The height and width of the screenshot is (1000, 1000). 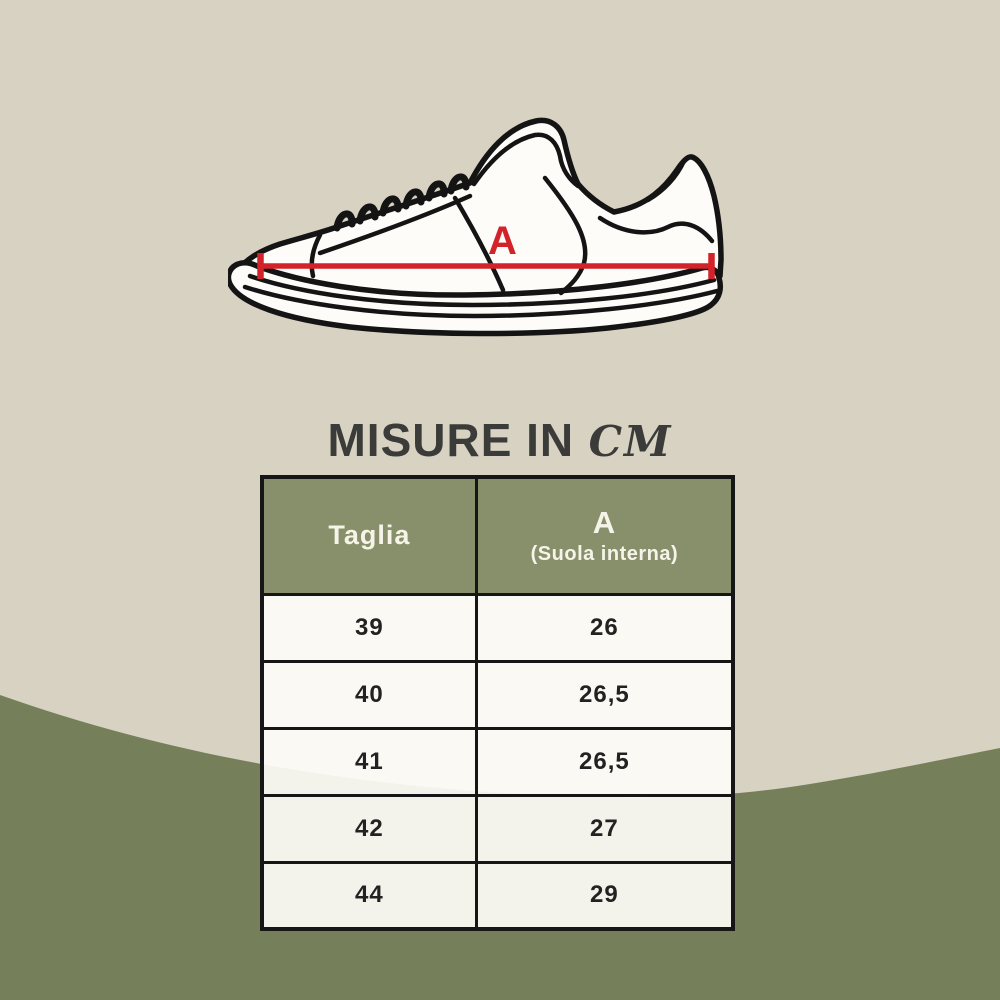 I want to click on size-cell: 42, so click(x=369, y=828).